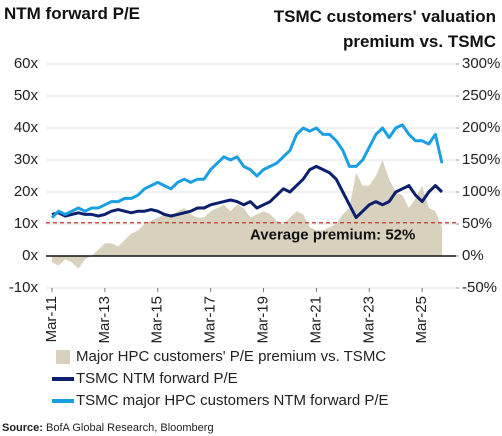 The image size is (502, 436). What do you see at coordinates (210, 320) in the screenshot?
I see `x-tick-label: Mar-17` at bounding box center [210, 320].